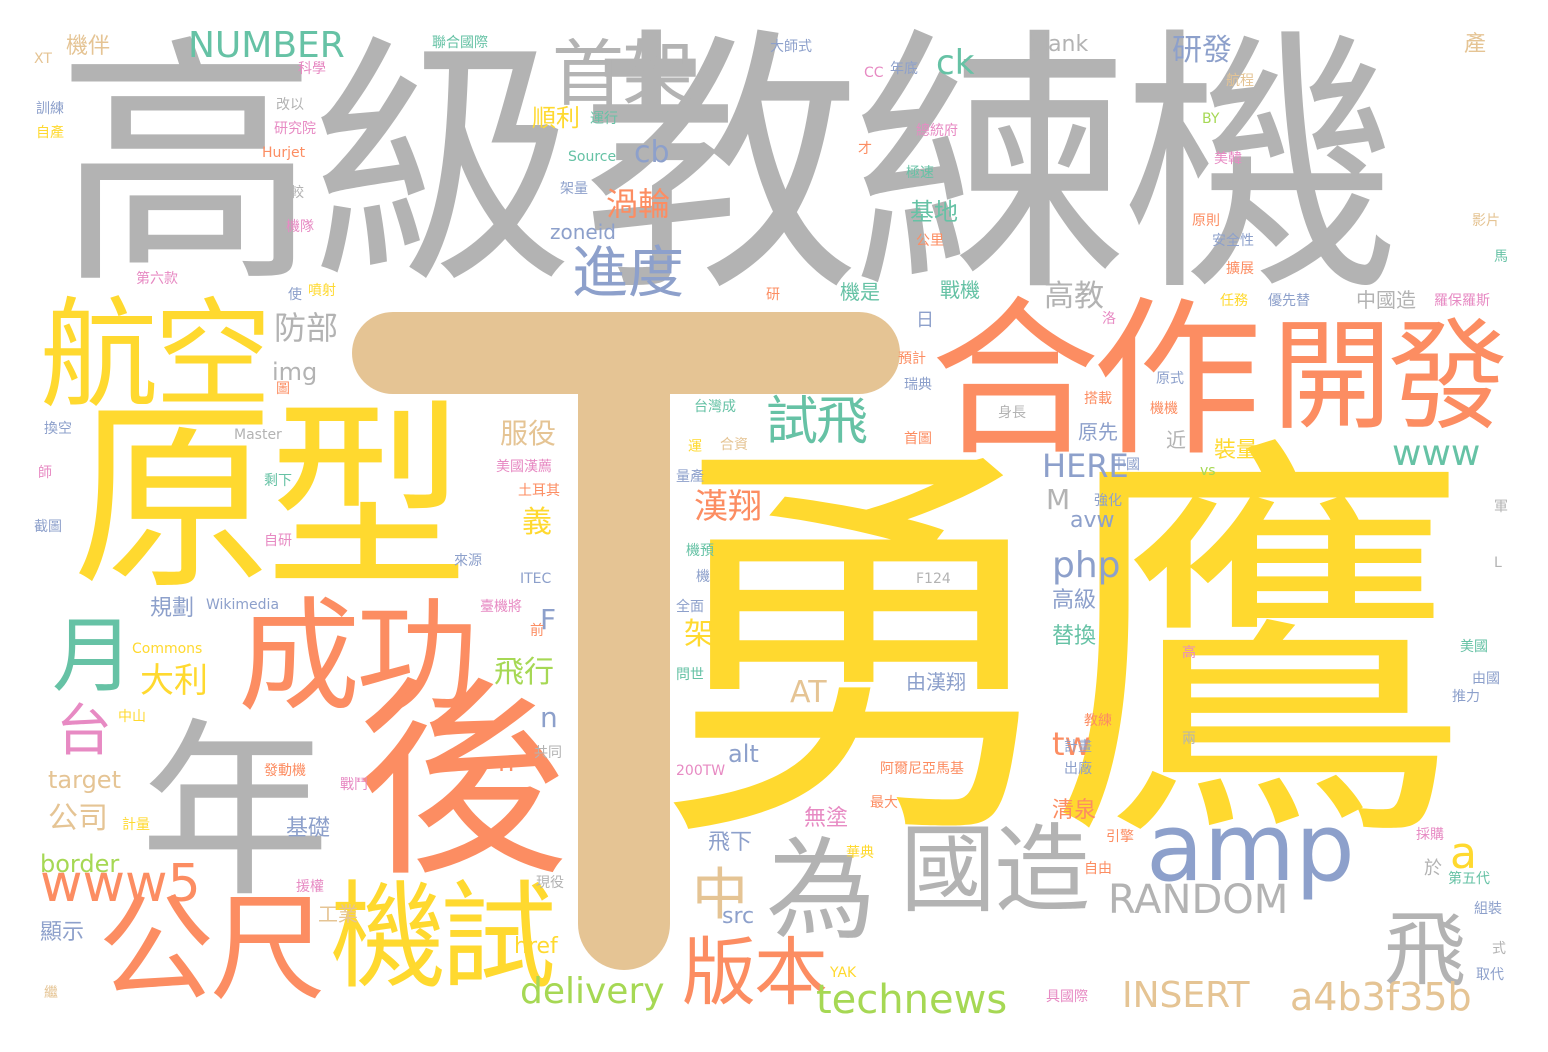 This screenshot has width=1548, height=1052. What do you see at coordinates (358, 657) in the screenshot?
I see `word-cheng-gong: 成功` at bounding box center [358, 657].